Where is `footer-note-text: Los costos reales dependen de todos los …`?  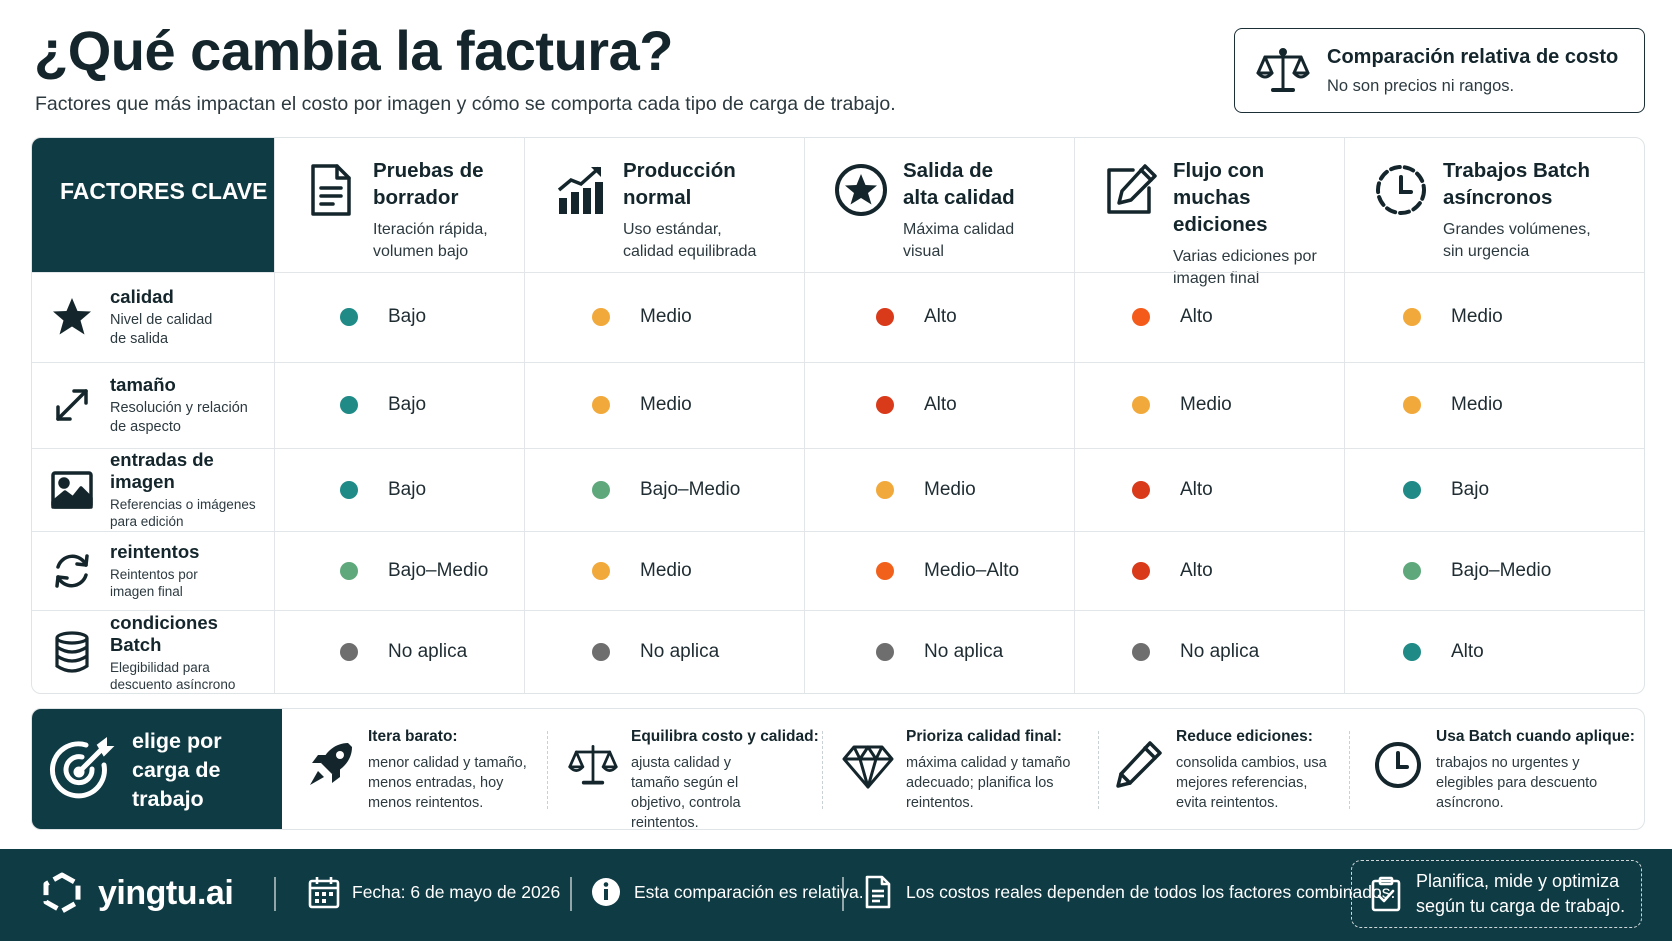
footer-note-text: Los costos reales dependen de todos los … is located at coordinates (1151, 891).